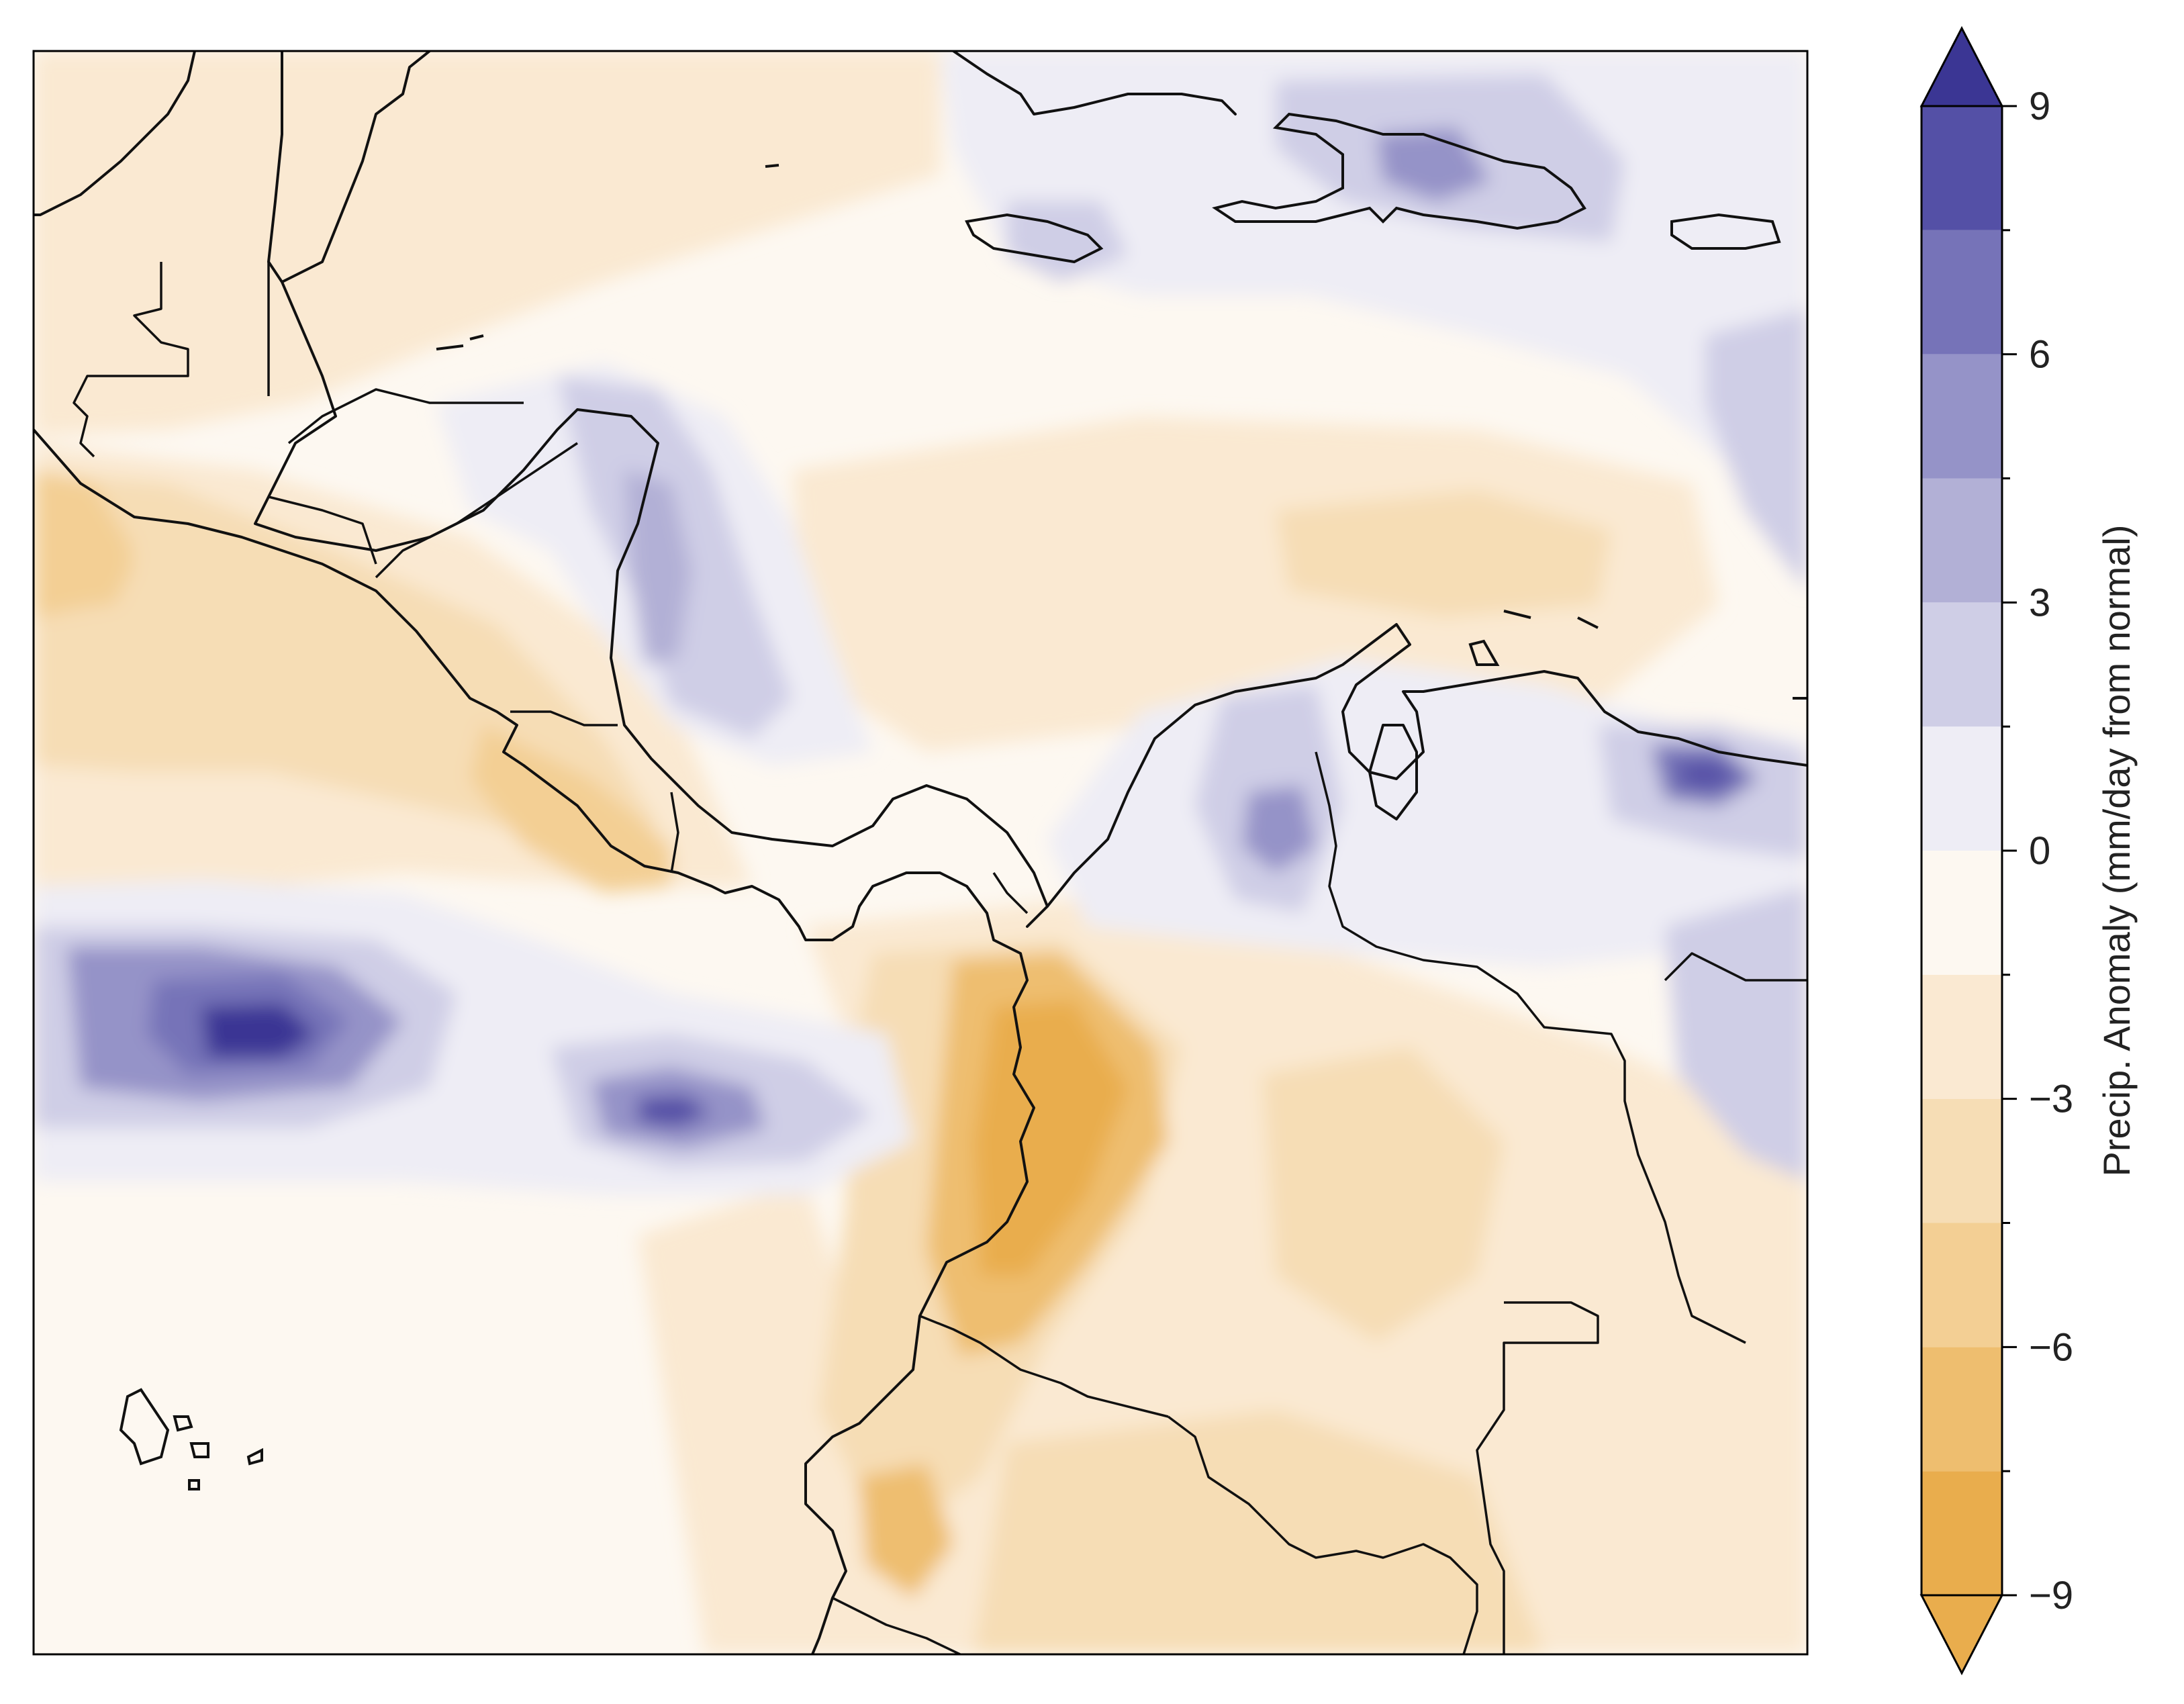  I want to click on colorbar-tick-label: −6, so click(2051, 1347).